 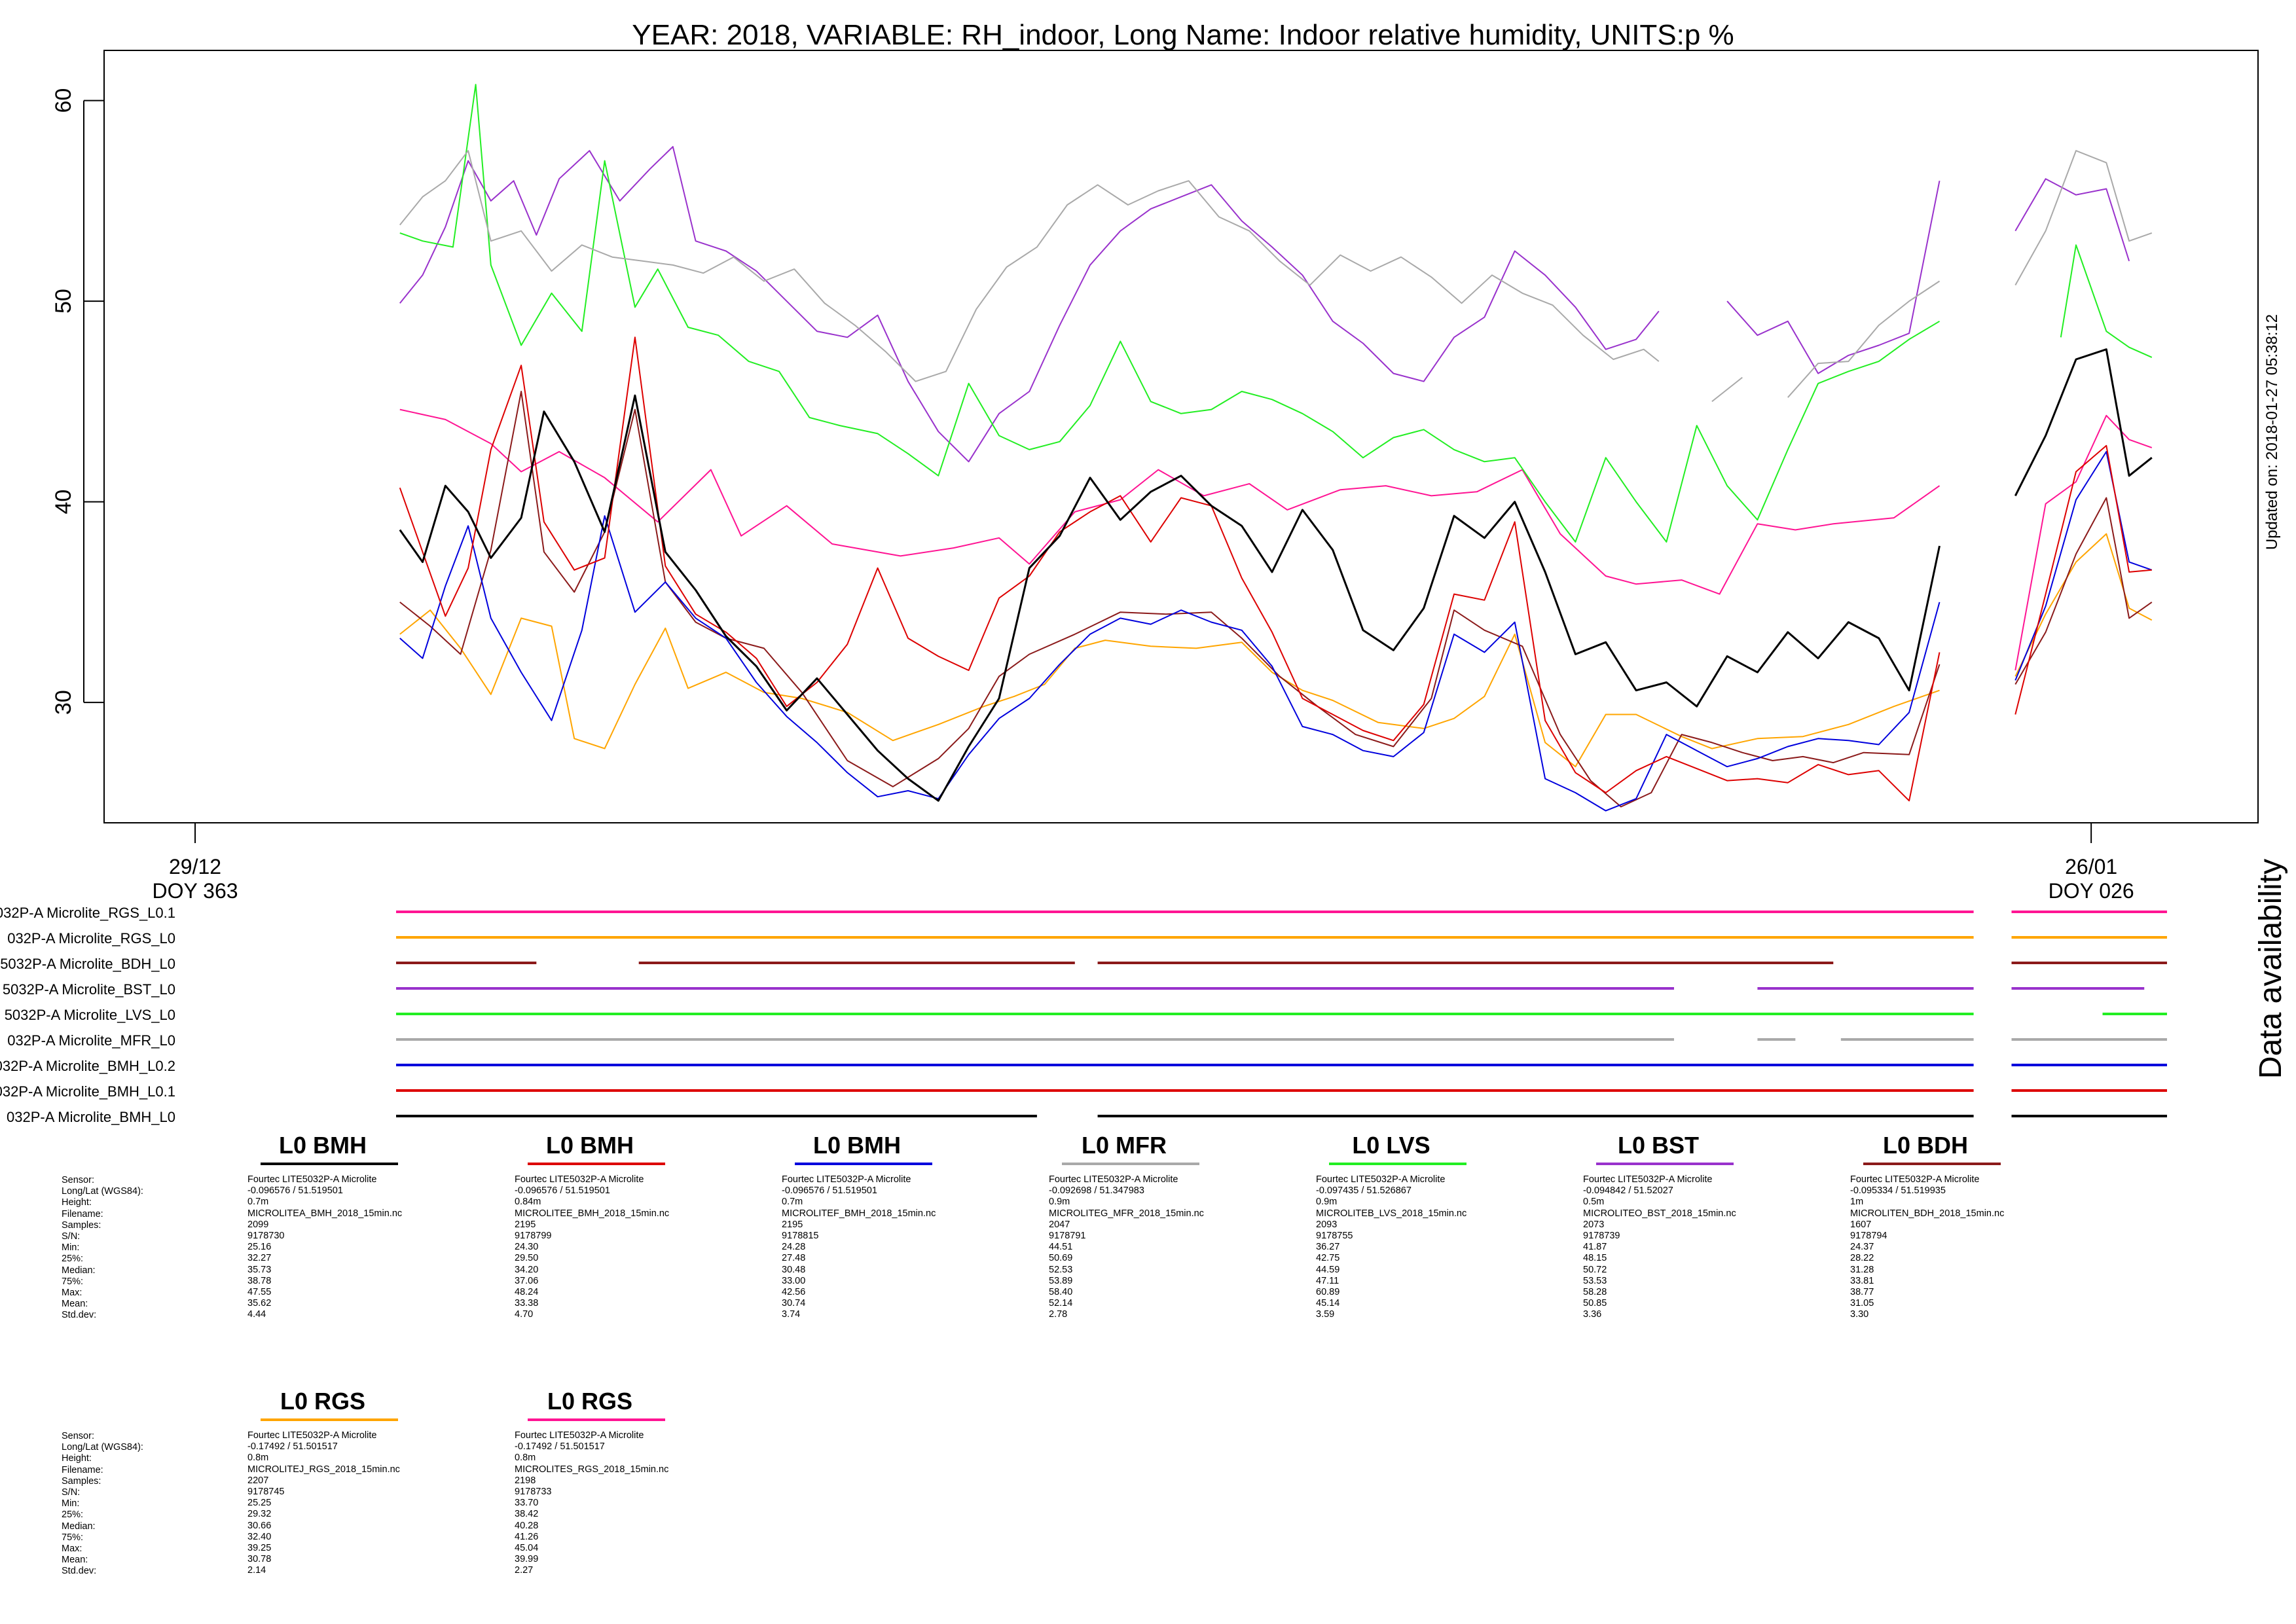 I want to click on station-name: L0 RGS, so click(x=323, y=1401).